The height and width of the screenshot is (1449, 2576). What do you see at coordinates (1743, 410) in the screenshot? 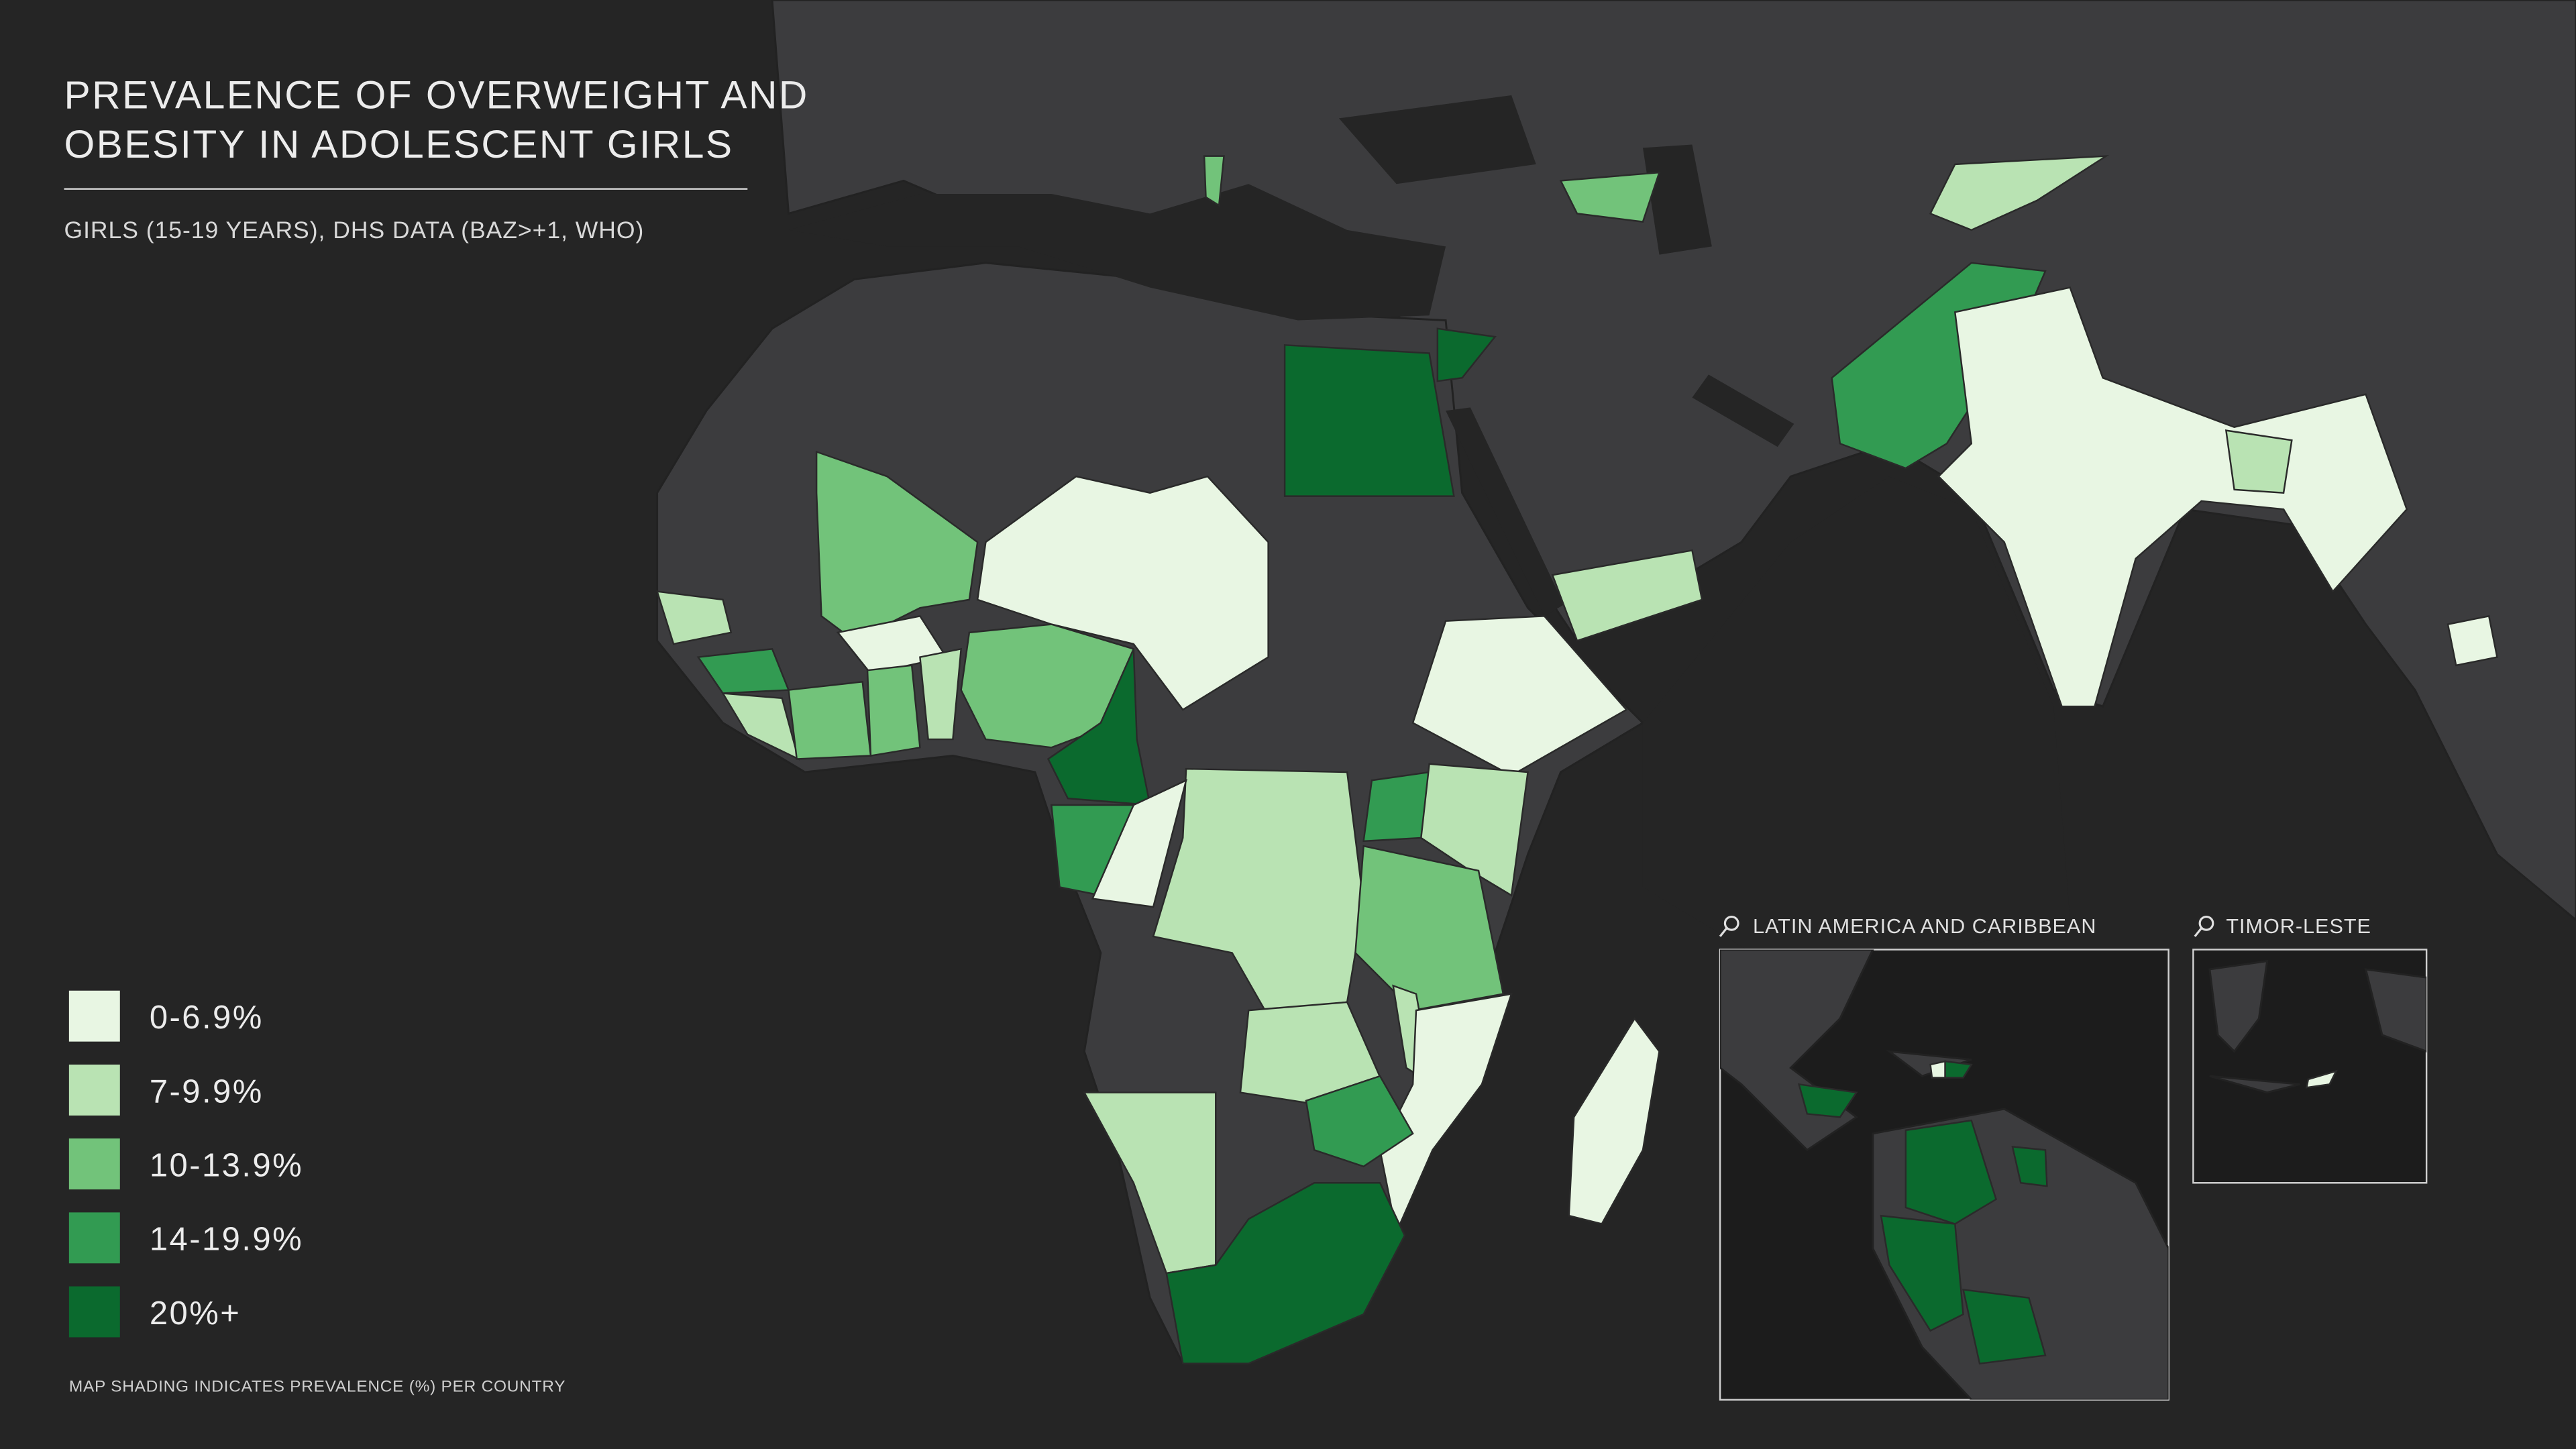
I see `persian-gulf` at bounding box center [1743, 410].